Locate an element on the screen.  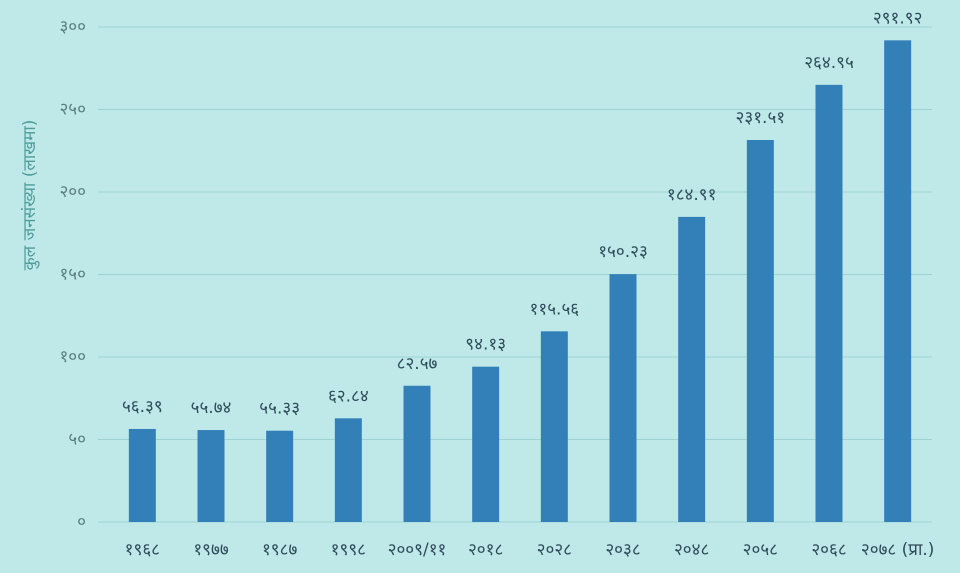
value-label: ११५.५६ is located at coordinates (555, 309).